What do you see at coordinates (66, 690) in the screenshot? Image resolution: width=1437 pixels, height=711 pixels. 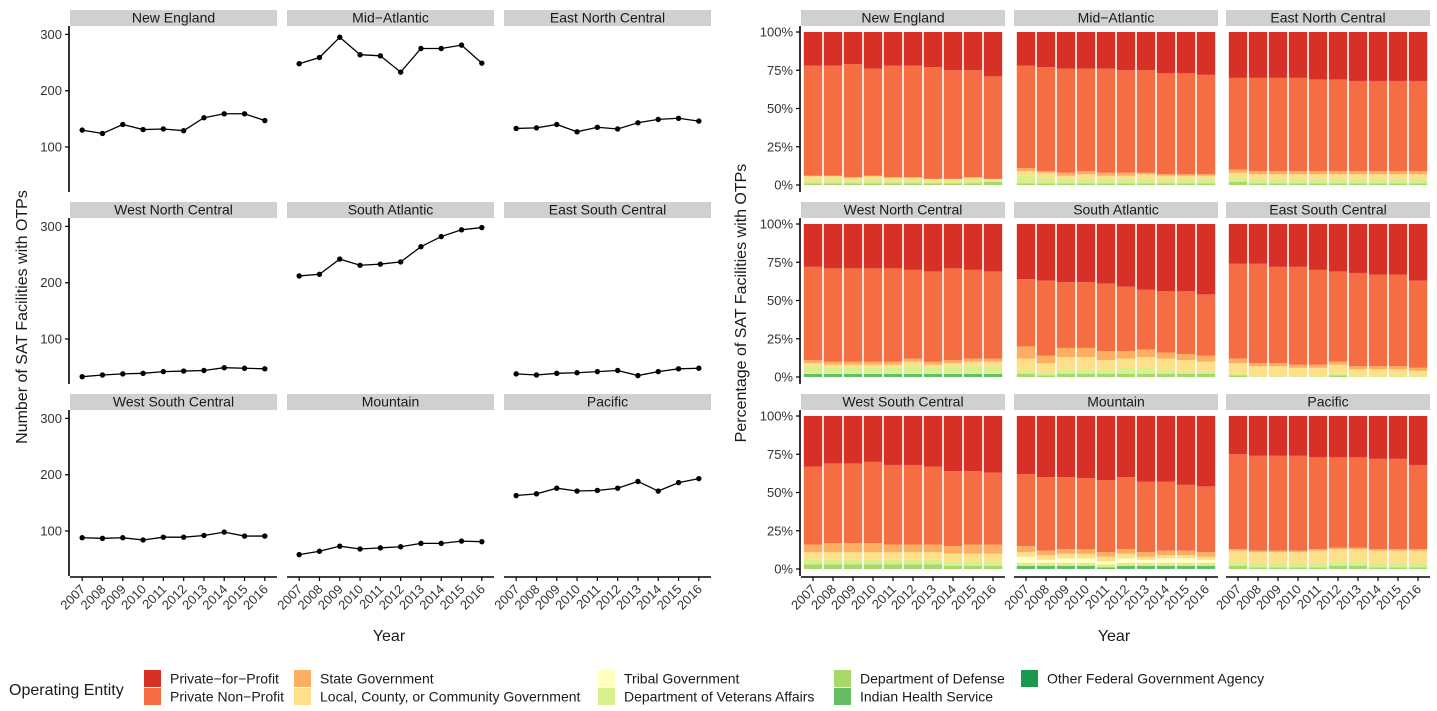 I see `legend-title: Operating Entity` at bounding box center [66, 690].